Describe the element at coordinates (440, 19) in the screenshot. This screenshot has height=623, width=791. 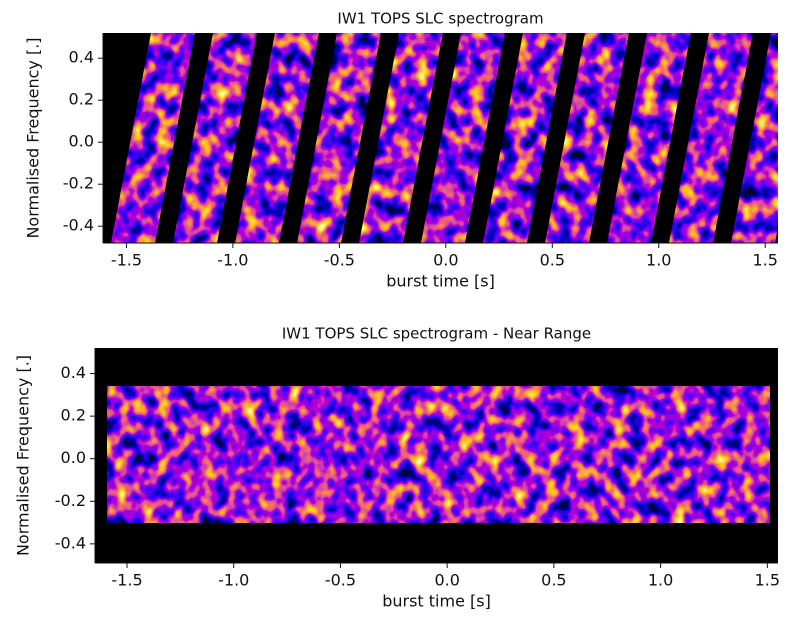
I see `chart-title: IW1 TOPS SLC spectrogram` at that location.